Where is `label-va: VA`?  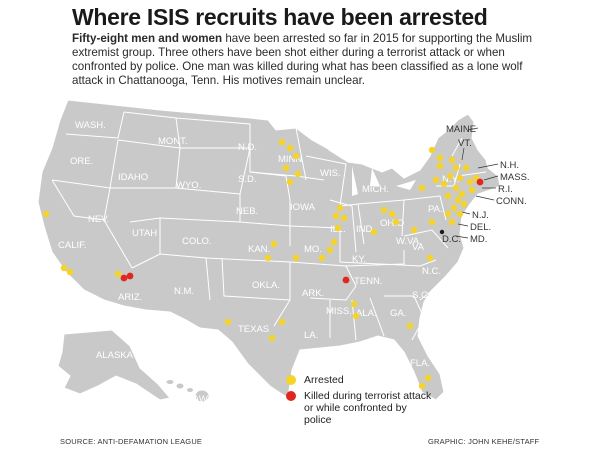
label-va: VA is located at coordinates (418, 247).